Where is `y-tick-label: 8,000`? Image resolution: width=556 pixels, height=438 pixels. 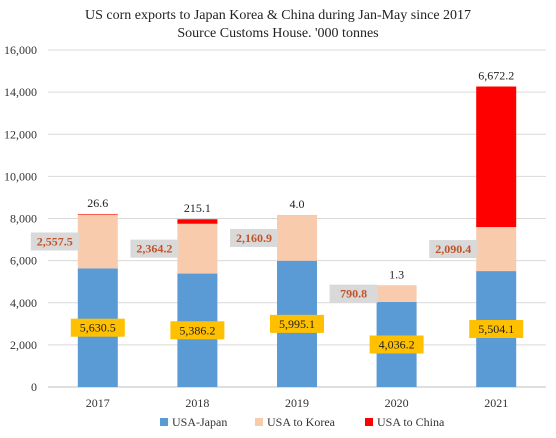
y-tick-label: 8,000 is located at coordinates (23, 219).